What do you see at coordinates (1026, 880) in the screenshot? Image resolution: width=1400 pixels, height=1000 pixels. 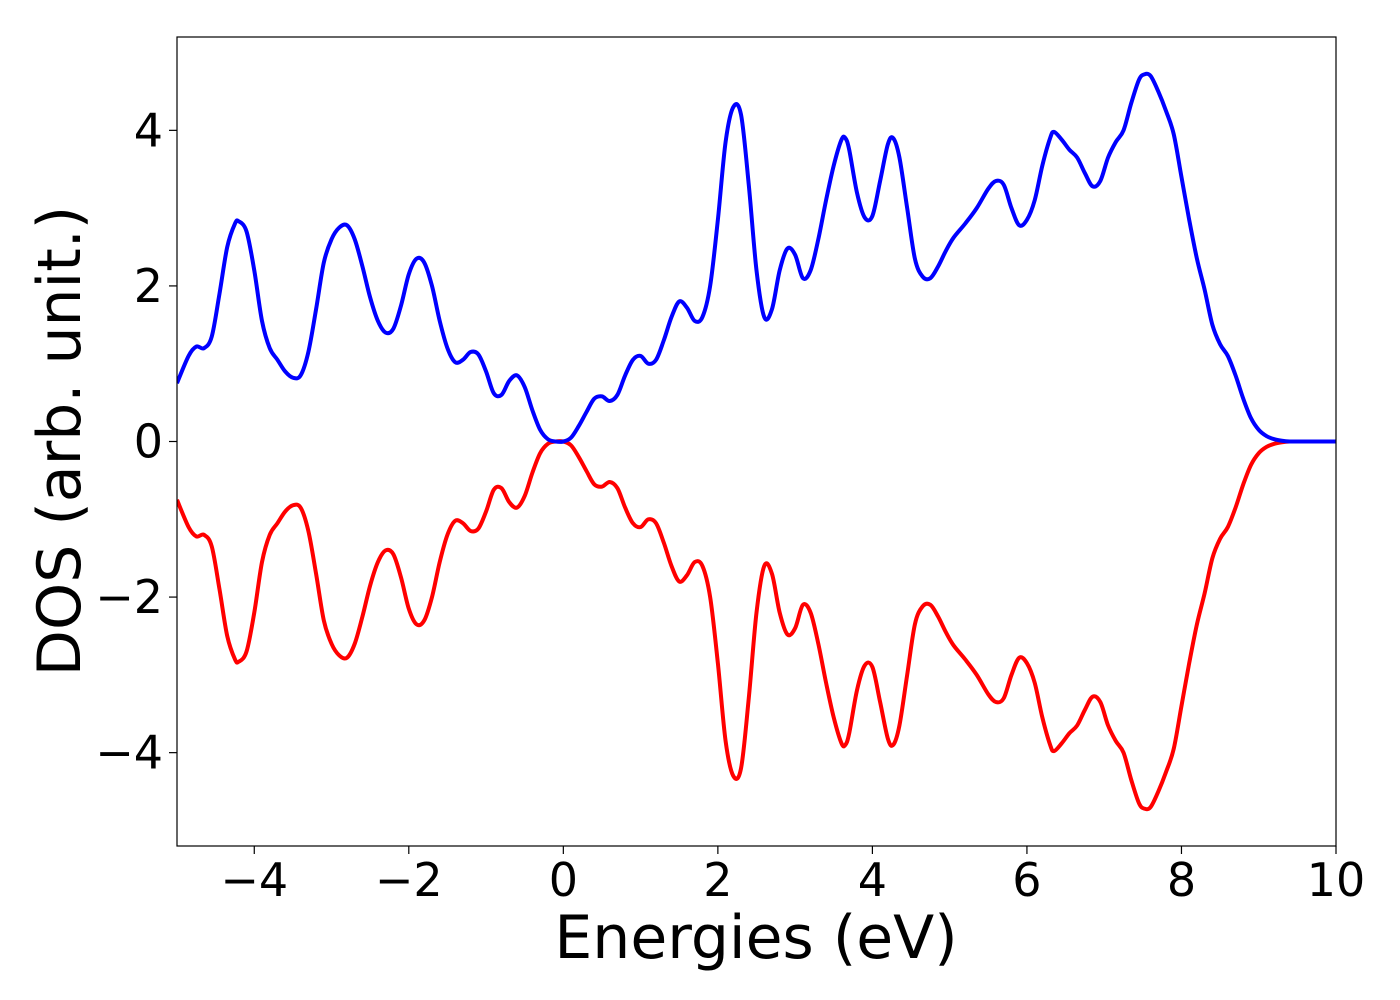 I see `x-tick-label: 6` at bounding box center [1026, 880].